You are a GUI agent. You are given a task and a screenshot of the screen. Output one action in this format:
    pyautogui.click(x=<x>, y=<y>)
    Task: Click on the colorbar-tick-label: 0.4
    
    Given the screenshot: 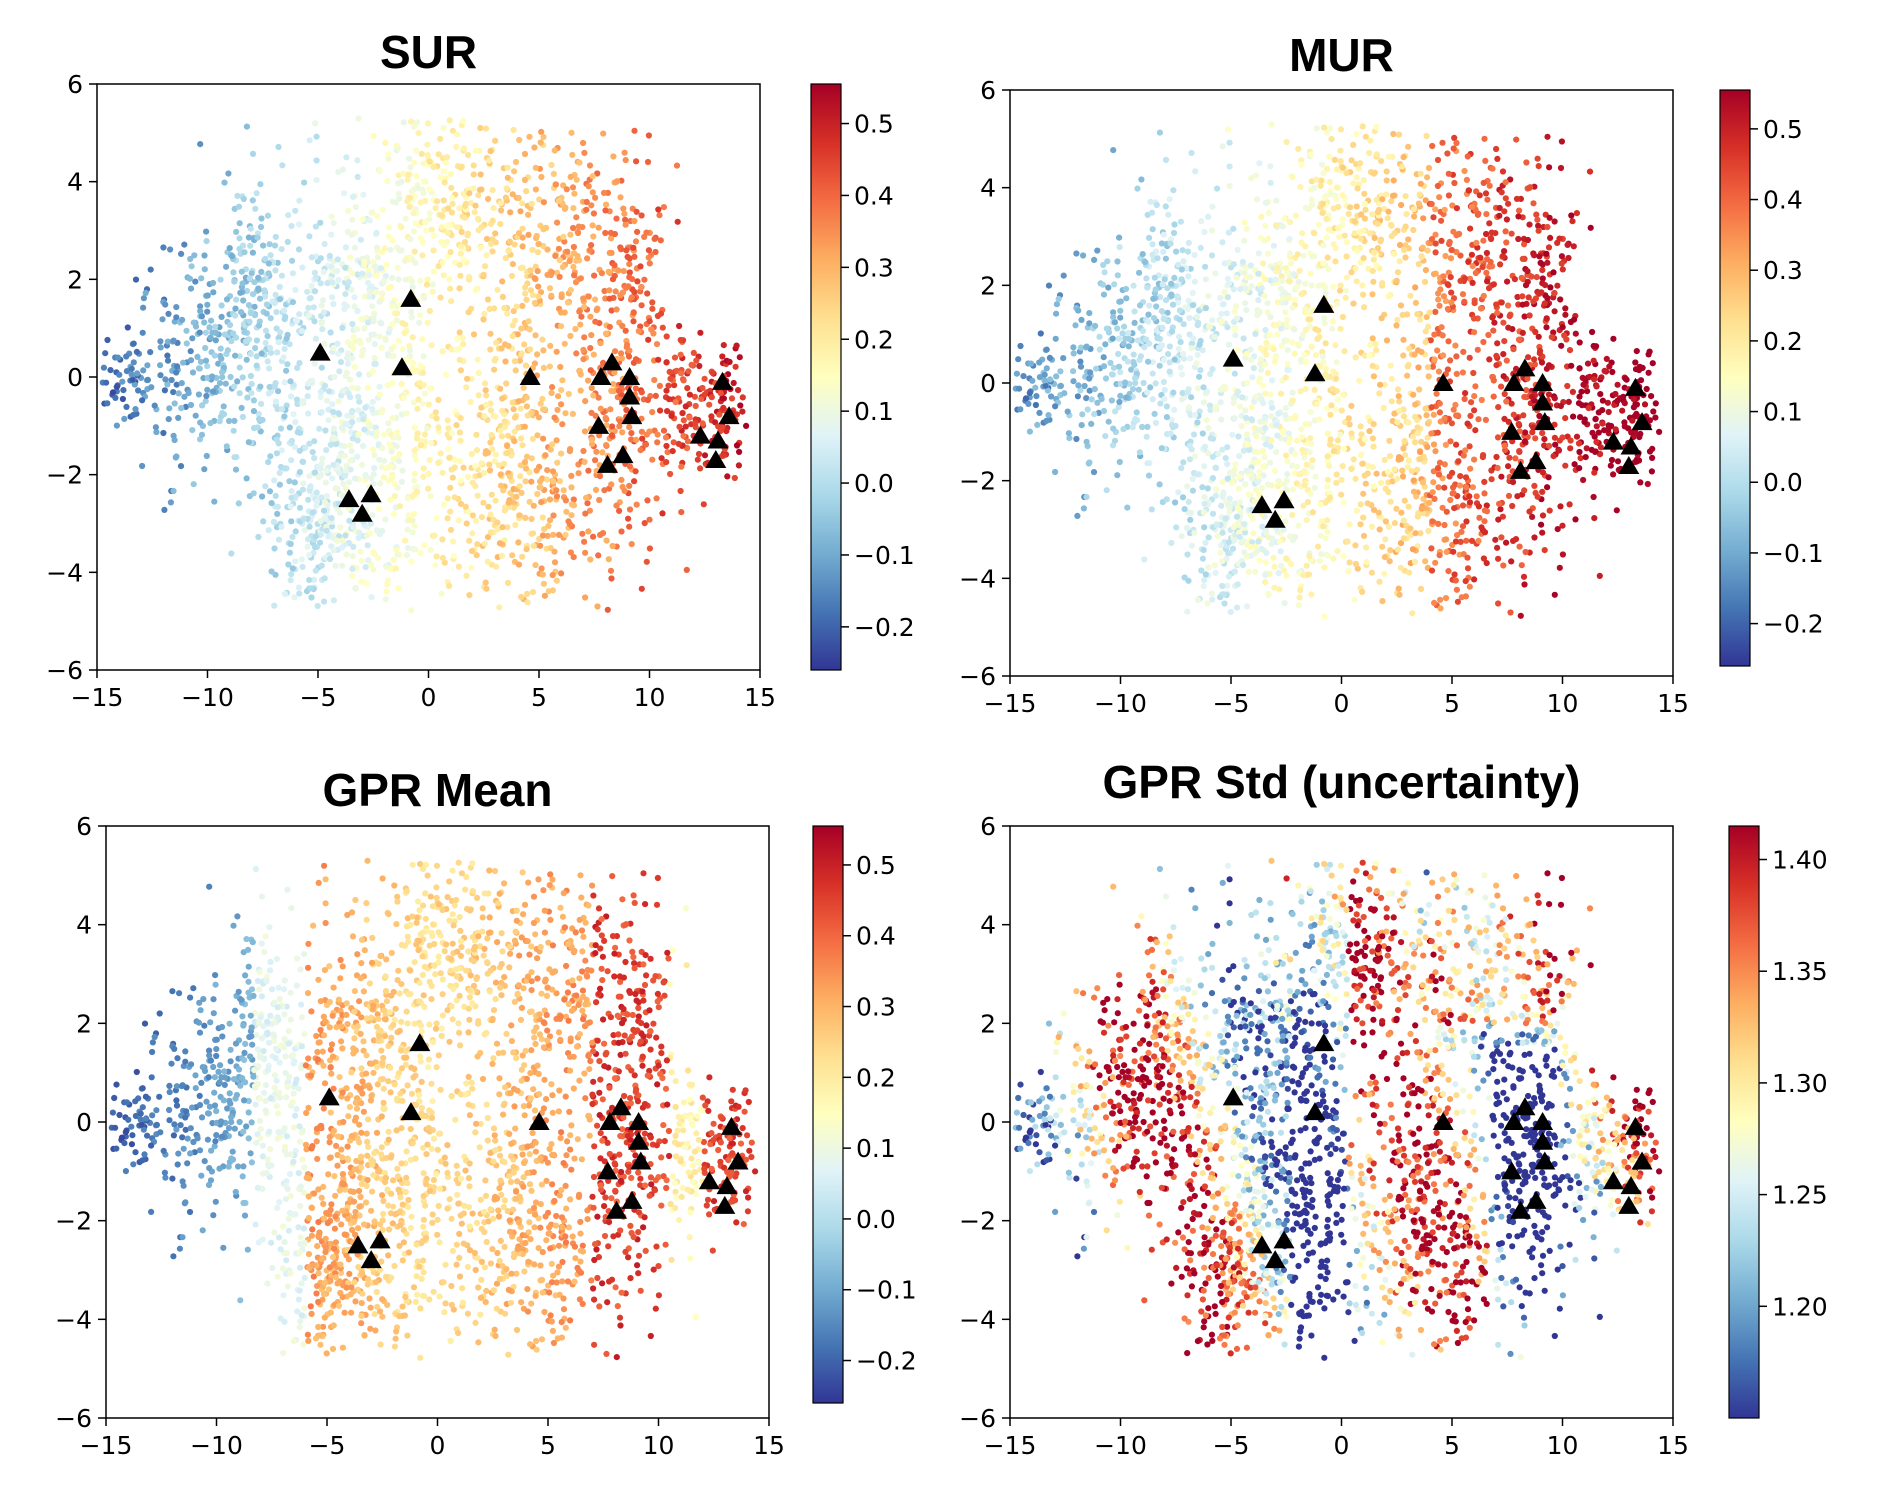 What is the action you would take?
    pyautogui.click(x=874, y=195)
    